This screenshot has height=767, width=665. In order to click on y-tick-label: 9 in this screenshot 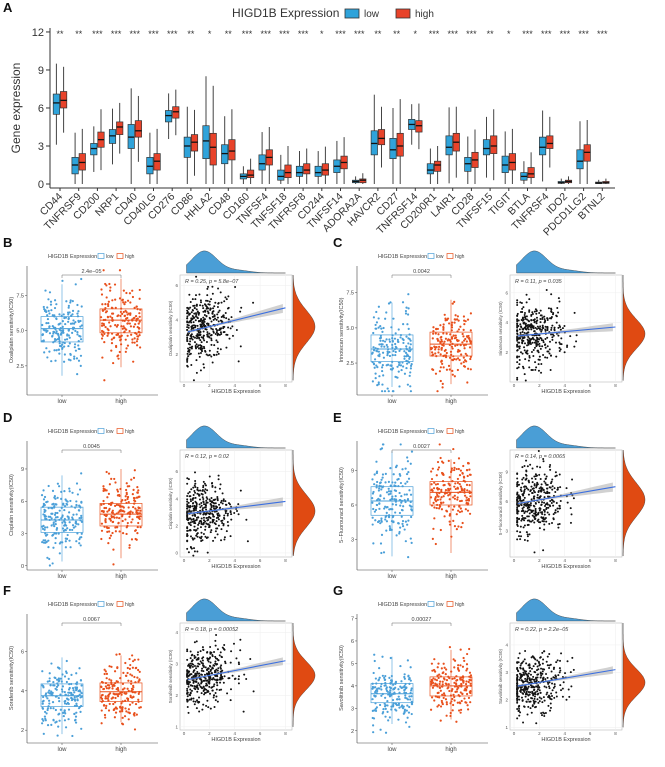, I will do `click(22, 470)`.